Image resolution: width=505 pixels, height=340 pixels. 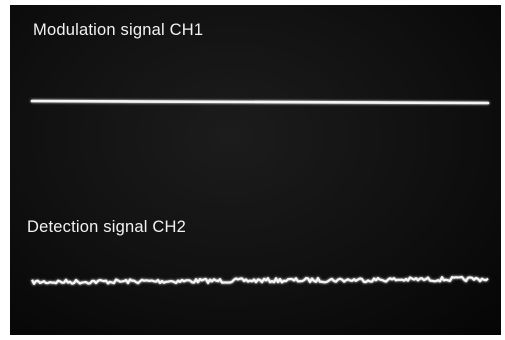 I want to click on ch1-trace, so click(x=260, y=102).